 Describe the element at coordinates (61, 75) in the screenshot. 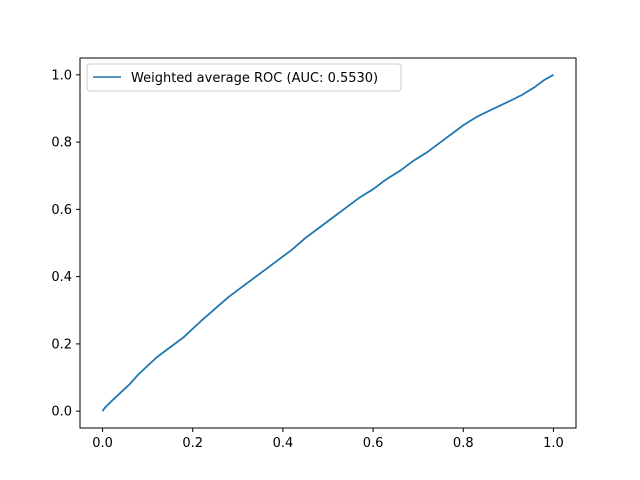

I see `y-tick-label: 1.0` at that location.